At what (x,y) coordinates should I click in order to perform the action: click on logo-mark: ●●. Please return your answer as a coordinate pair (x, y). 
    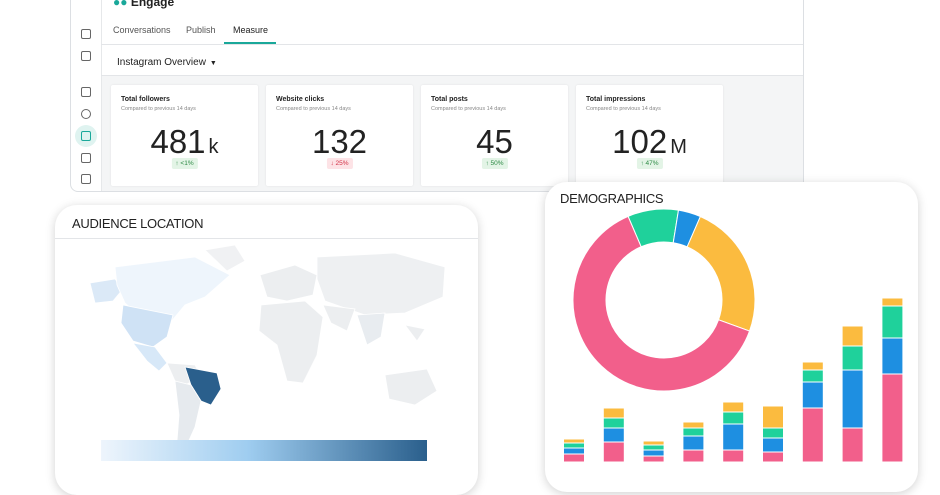
    Looking at the image, I should click on (122, 4).